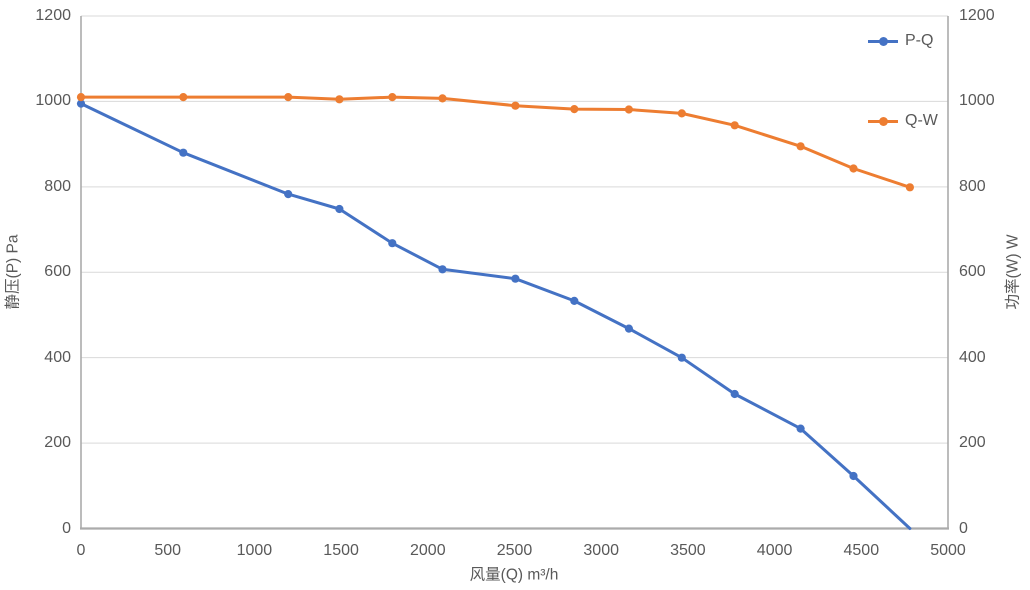 This screenshot has height=590, width=1030. What do you see at coordinates (919, 40) in the screenshot?
I see `legend-label-pq: P-Q` at bounding box center [919, 40].